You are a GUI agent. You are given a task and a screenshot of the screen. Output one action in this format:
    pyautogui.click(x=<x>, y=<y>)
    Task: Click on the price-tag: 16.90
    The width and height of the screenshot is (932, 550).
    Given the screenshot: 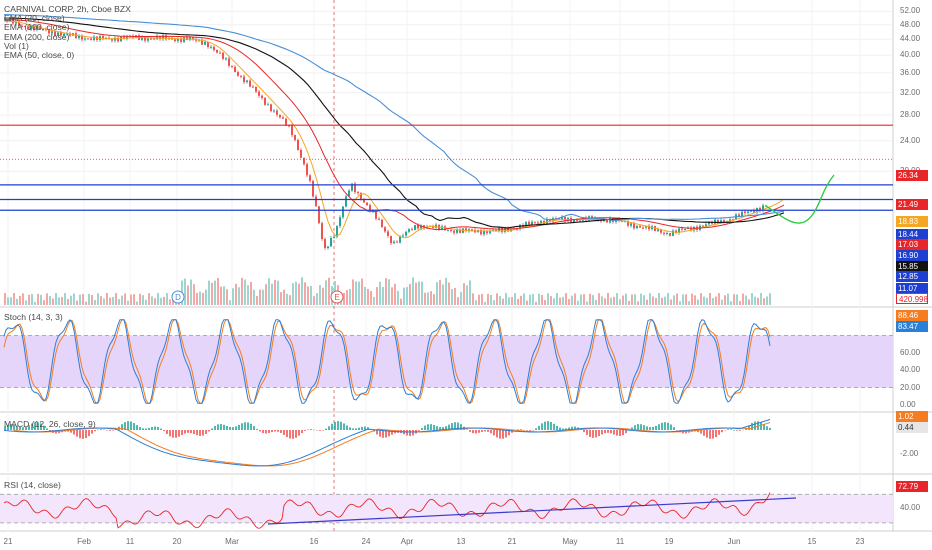 What is the action you would take?
    pyautogui.click(x=912, y=255)
    